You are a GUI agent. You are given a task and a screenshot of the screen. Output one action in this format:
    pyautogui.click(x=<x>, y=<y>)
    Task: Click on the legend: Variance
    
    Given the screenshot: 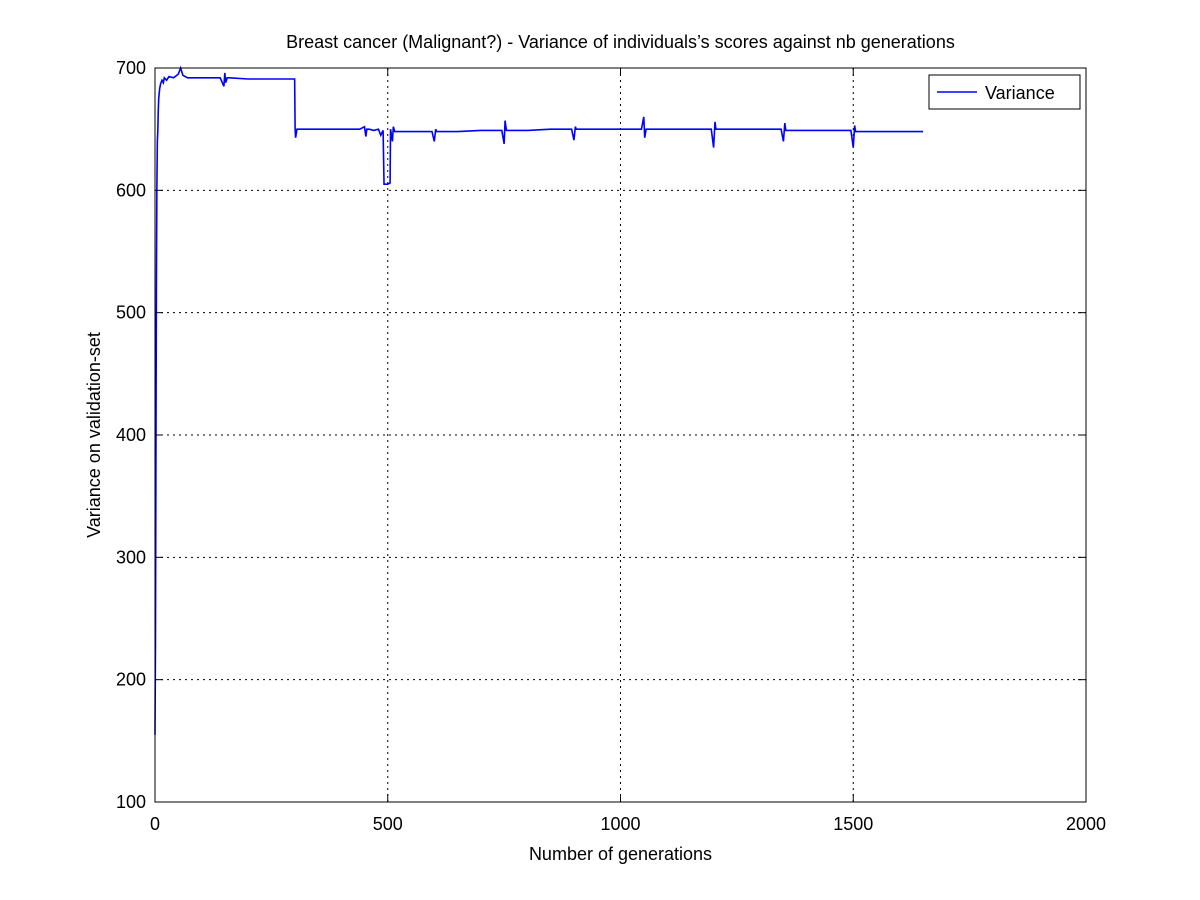 What is the action you would take?
    pyautogui.click(x=1004, y=92)
    